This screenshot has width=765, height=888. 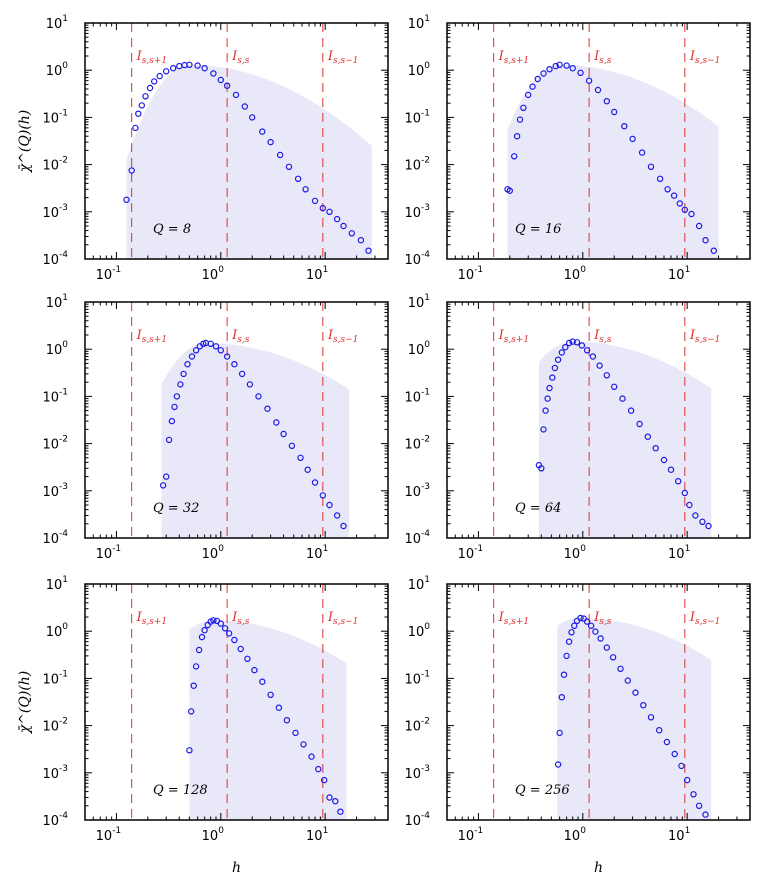 What do you see at coordinates (172, 229) in the screenshot?
I see `panel-annotation: Q = 8` at bounding box center [172, 229].